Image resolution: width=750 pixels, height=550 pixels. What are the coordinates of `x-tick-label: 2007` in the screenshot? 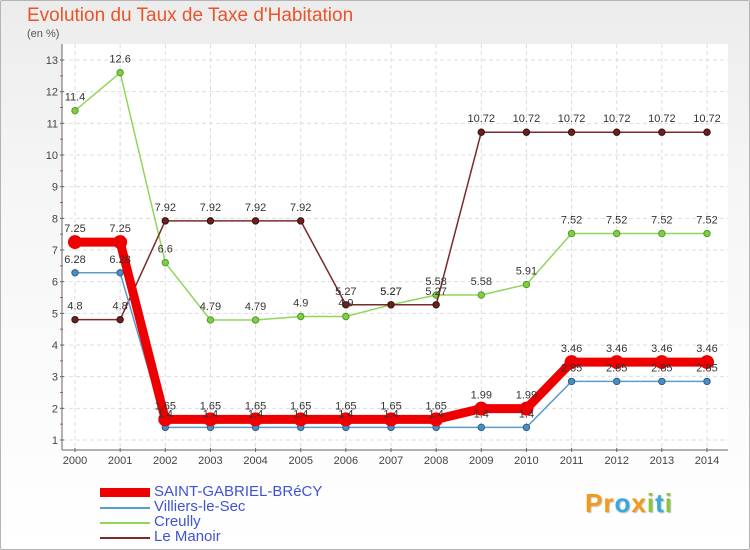 It's located at (391, 461).